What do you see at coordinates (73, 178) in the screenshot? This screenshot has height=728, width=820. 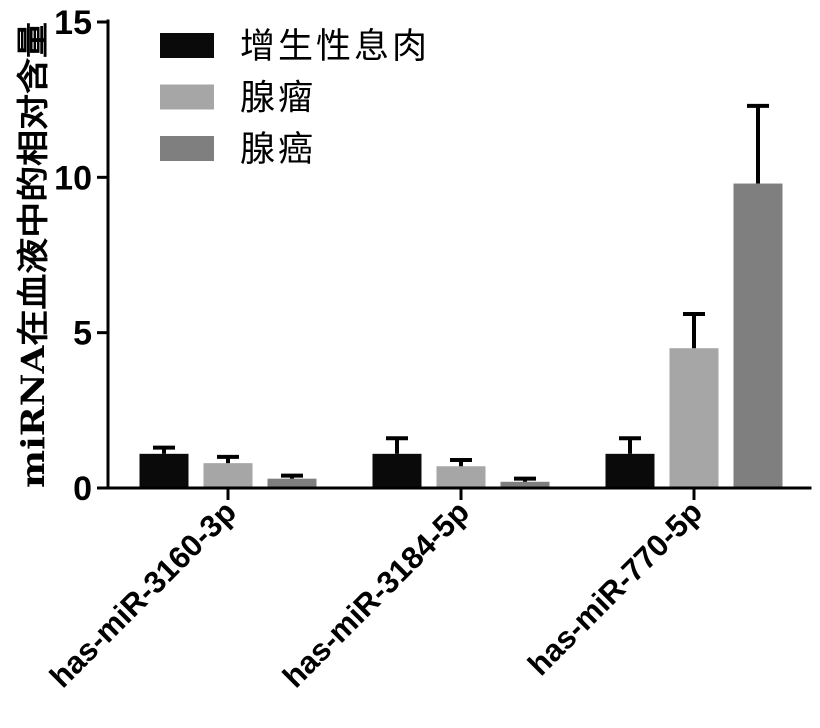 I see `y-tick-label: 10` at bounding box center [73, 178].